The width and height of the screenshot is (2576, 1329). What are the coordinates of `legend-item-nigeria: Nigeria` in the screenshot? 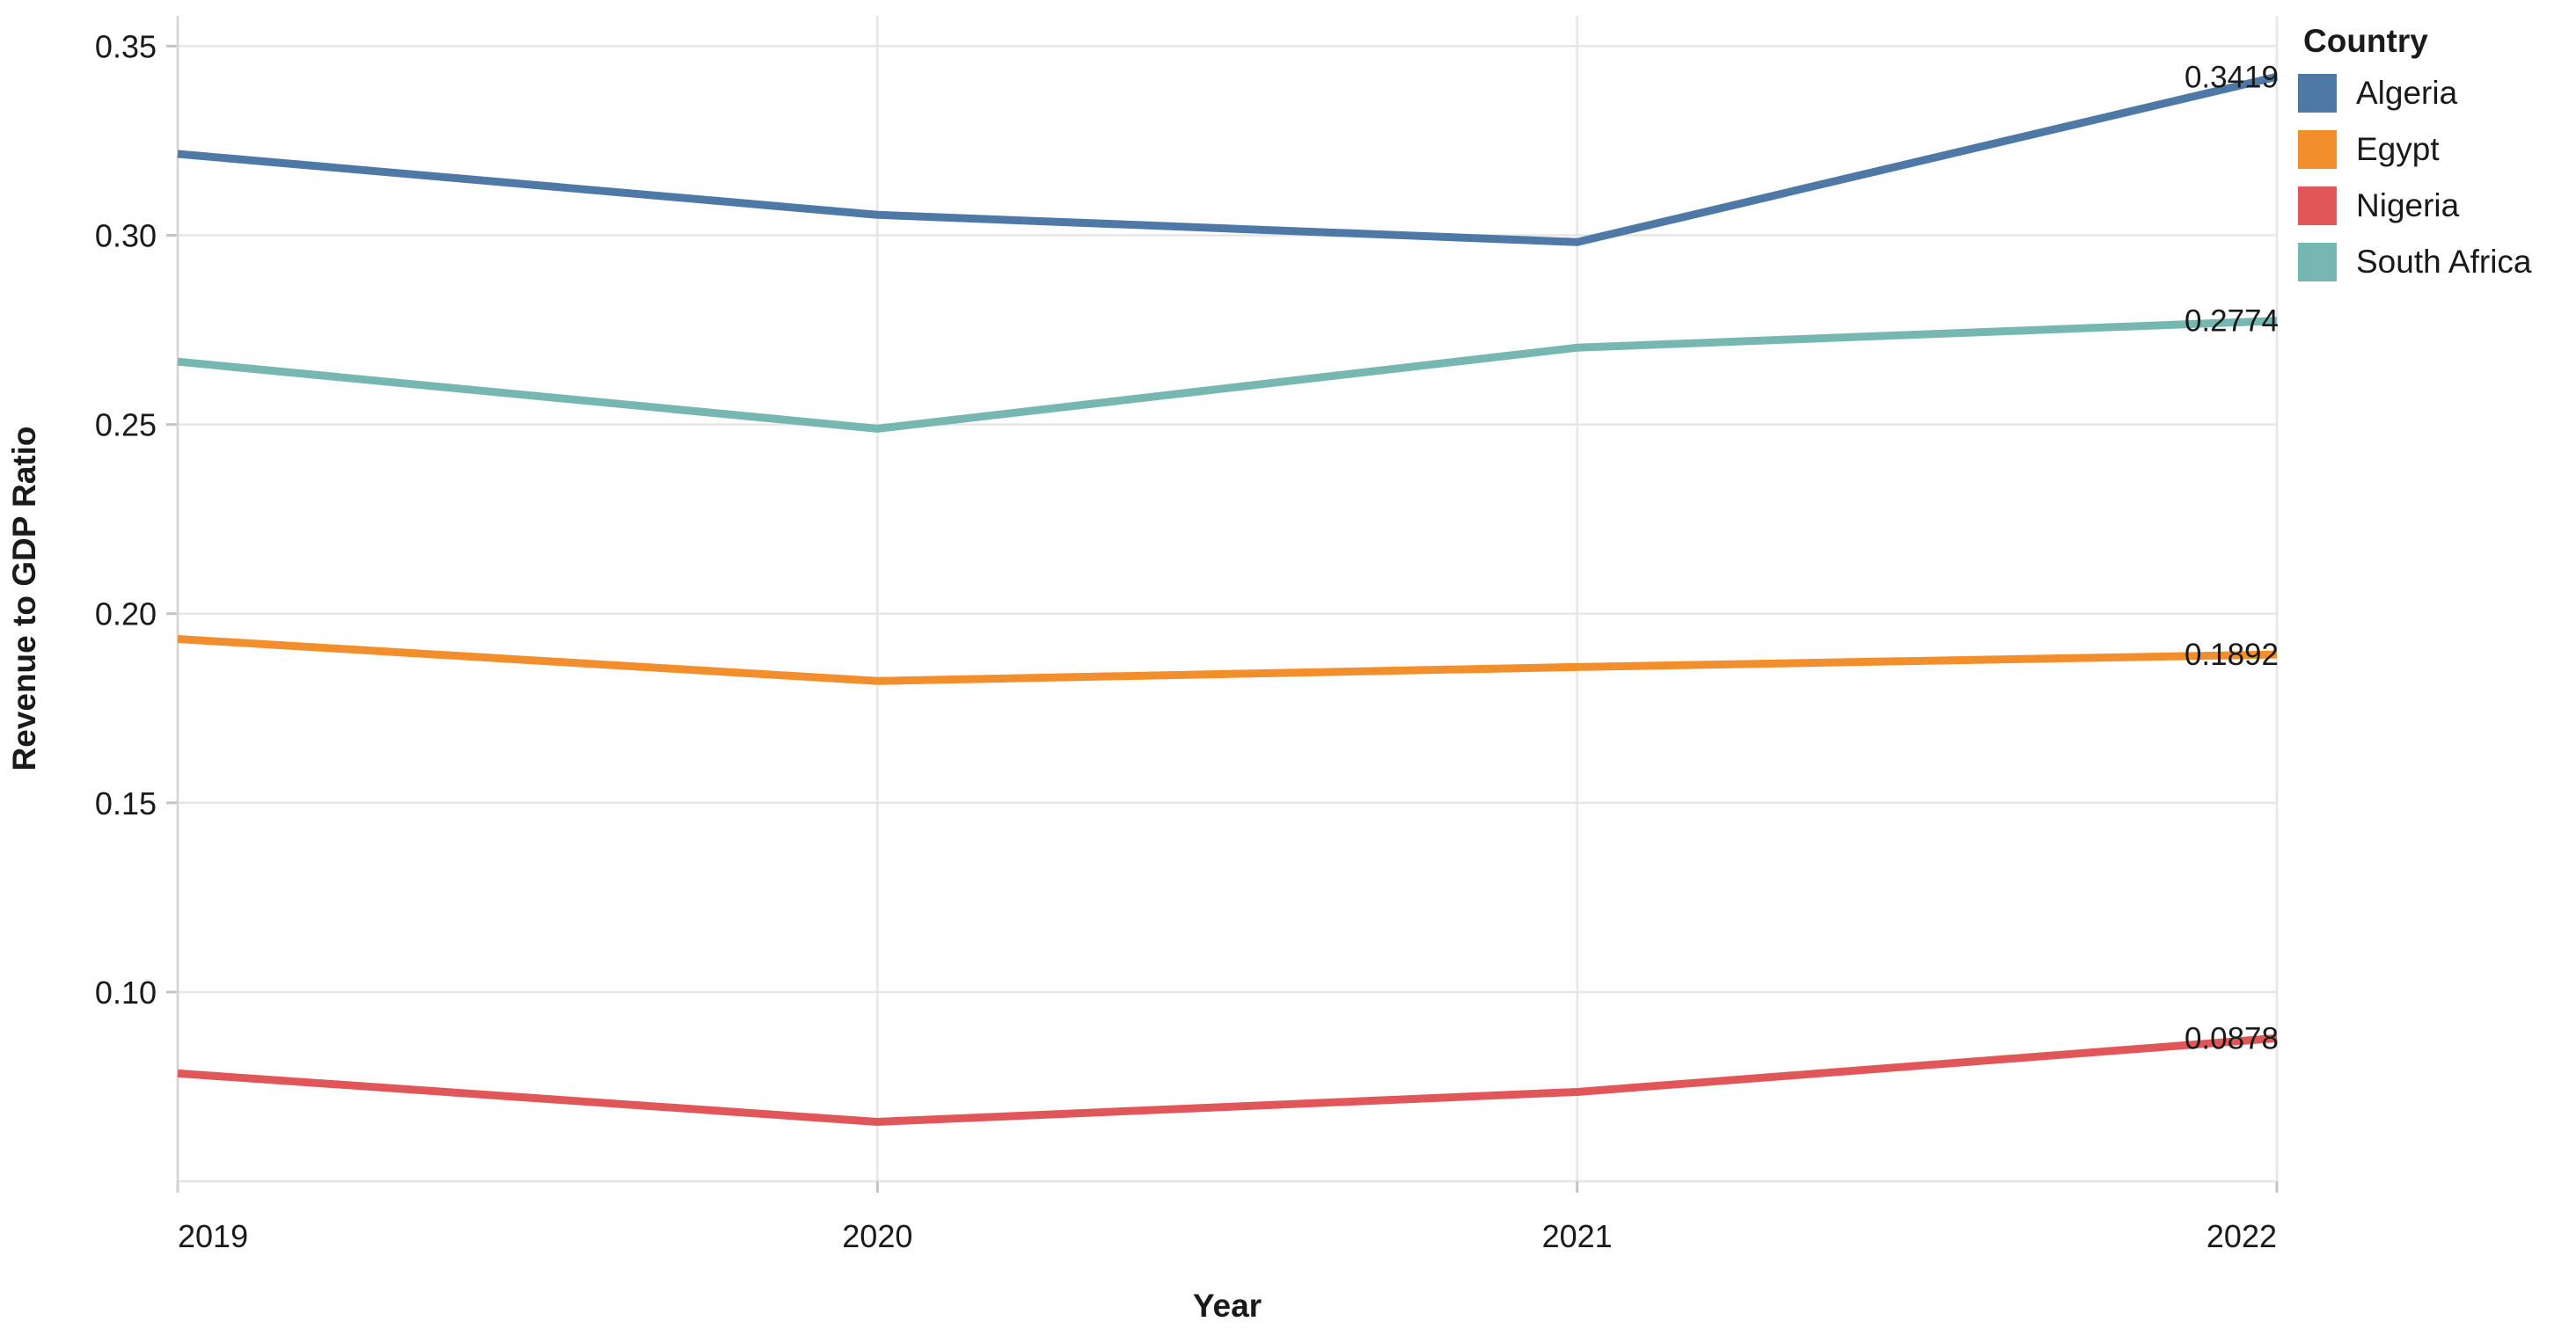 It's located at (2415, 205).